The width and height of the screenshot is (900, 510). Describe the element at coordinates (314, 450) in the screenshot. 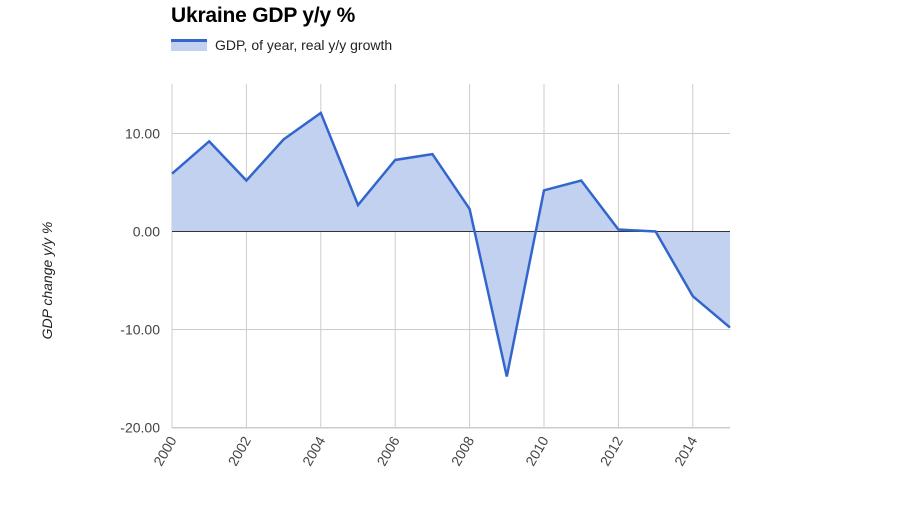

I see `x-tick-label: 2004` at that location.